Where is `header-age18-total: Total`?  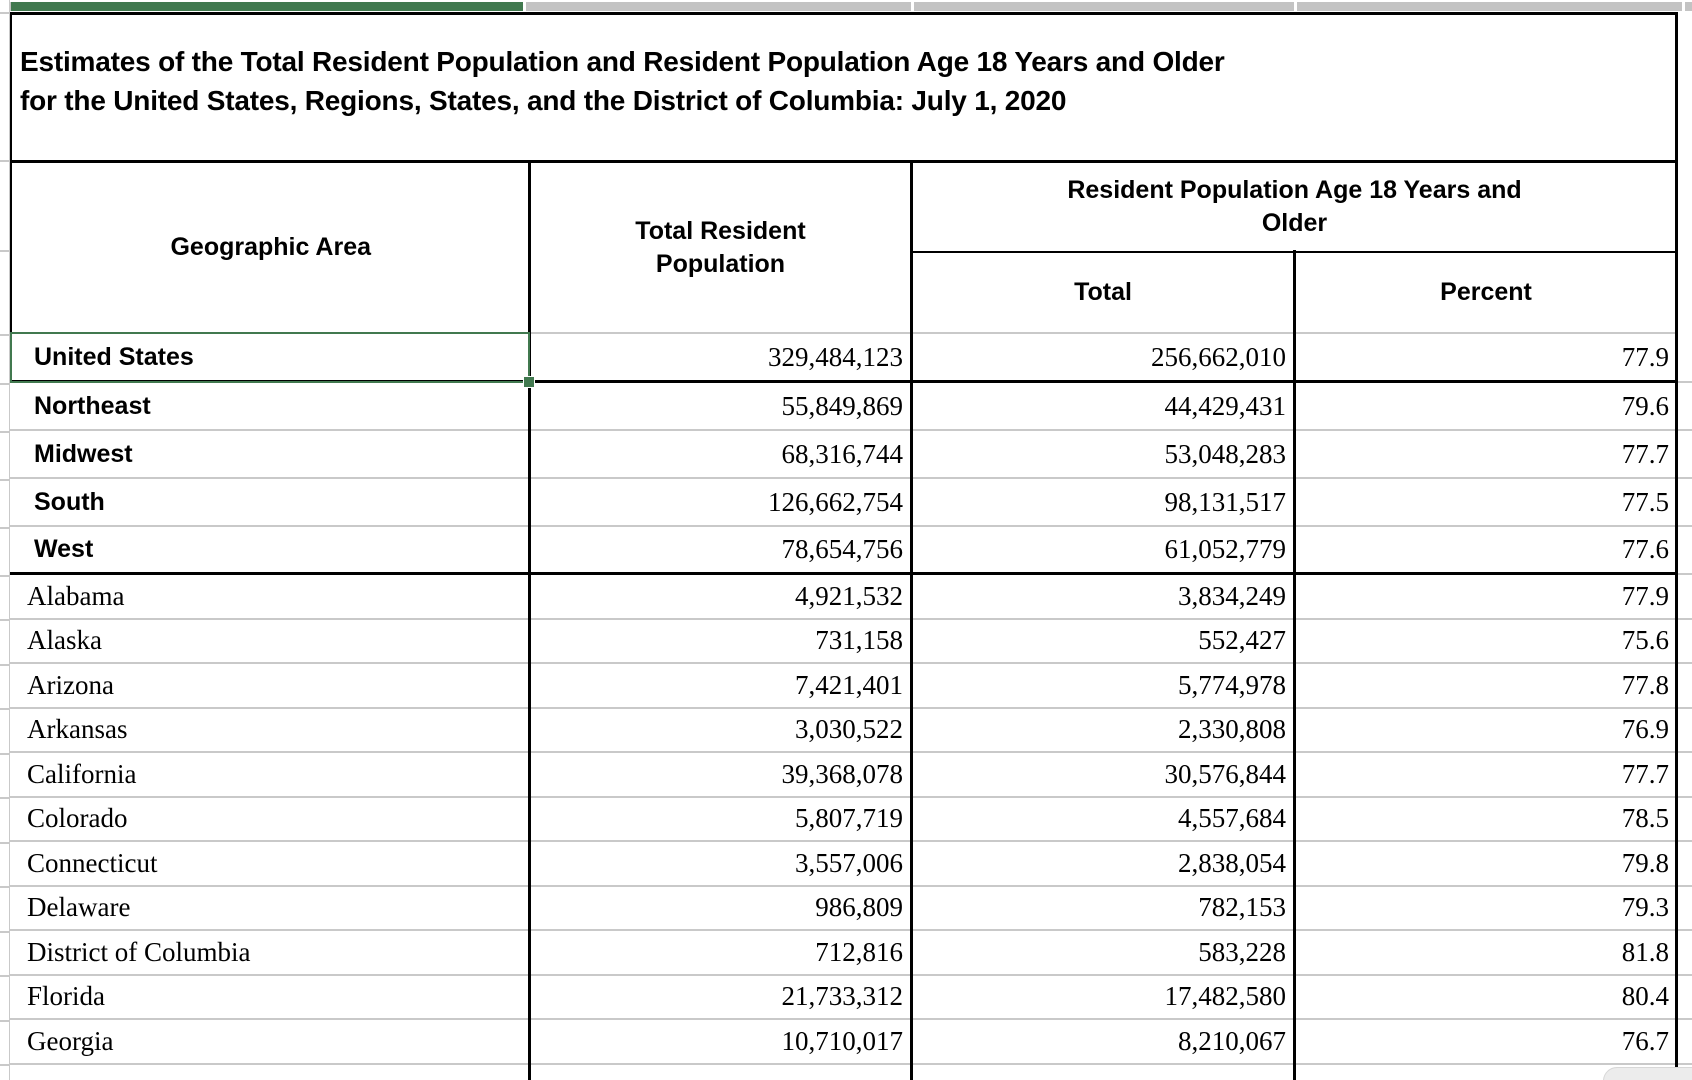
header-age18-total: Total is located at coordinates (1103, 292).